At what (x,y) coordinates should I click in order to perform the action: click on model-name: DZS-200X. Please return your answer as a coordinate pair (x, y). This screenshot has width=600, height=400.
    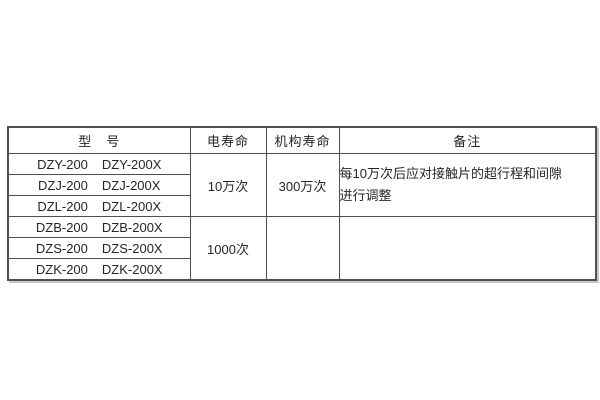
    Looking at the image, I should click on (132, 248).